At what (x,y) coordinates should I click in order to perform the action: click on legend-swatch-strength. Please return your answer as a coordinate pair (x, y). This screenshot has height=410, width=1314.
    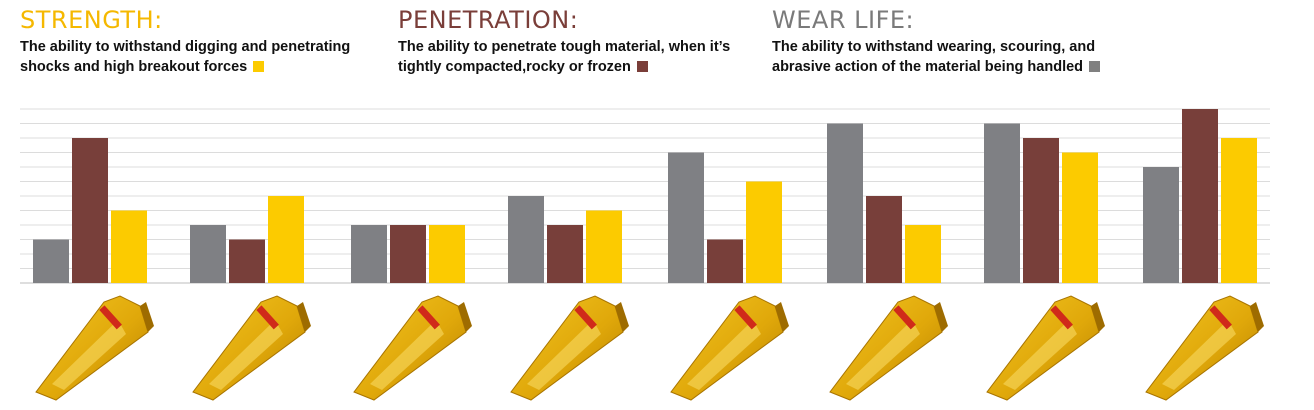
    Looking at the image, I should click on (259, 66).